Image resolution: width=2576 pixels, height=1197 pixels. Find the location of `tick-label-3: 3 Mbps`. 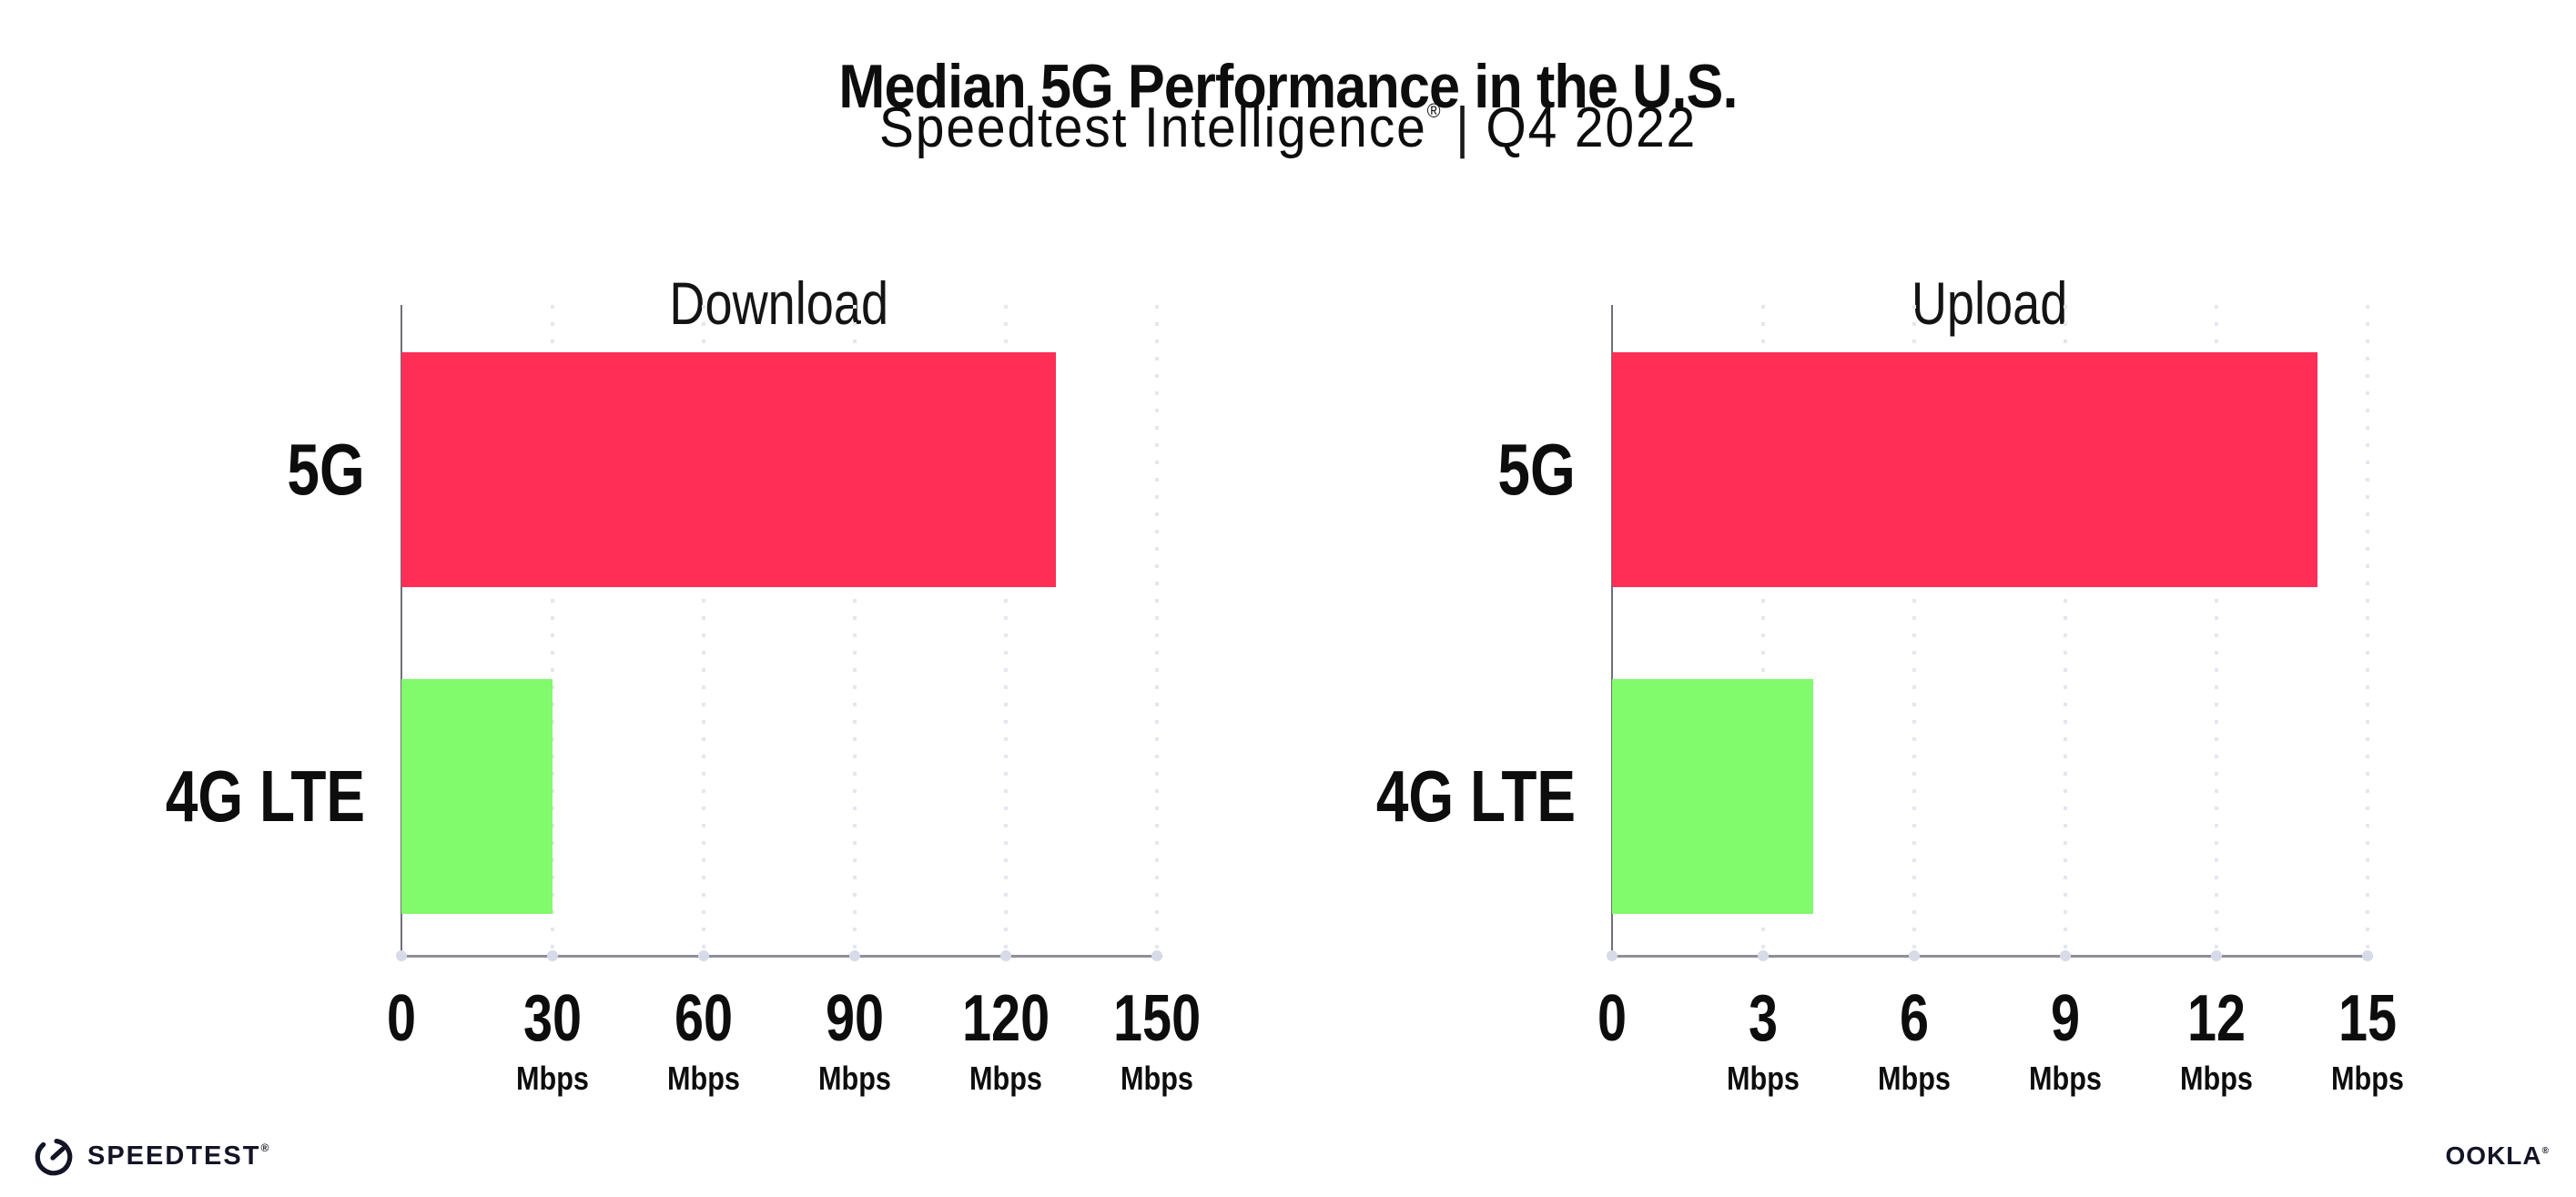

tick-label-3: 3 Mbps is located at coordinates (1763, 1040).